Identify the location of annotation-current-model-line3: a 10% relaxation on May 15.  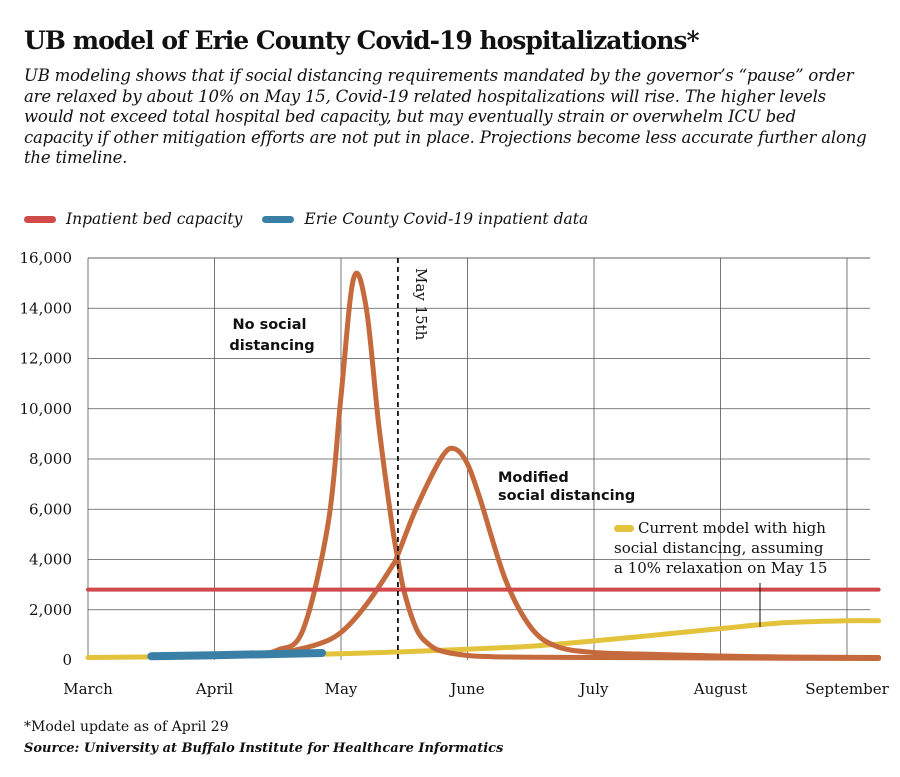
(720, 568).